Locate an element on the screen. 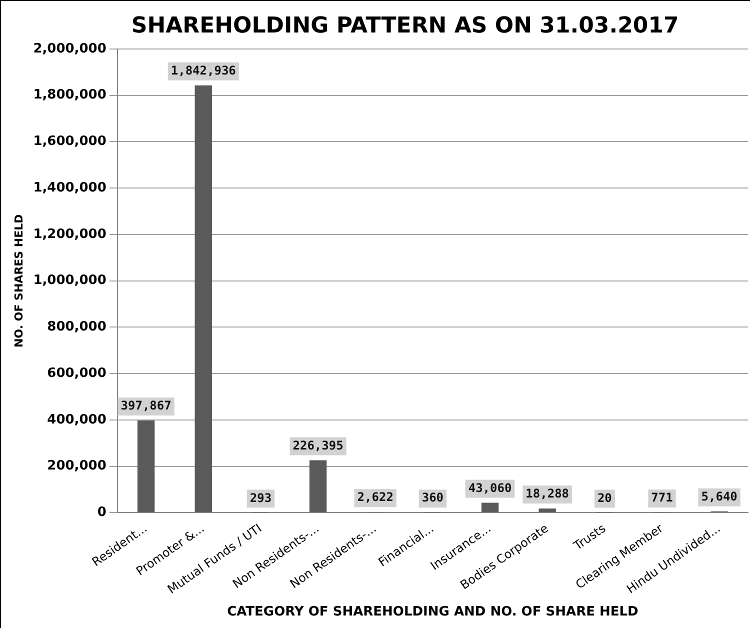 The width and height of the screenshot is (750, 628). data-label: 20 is located at coordinates (604, 497).